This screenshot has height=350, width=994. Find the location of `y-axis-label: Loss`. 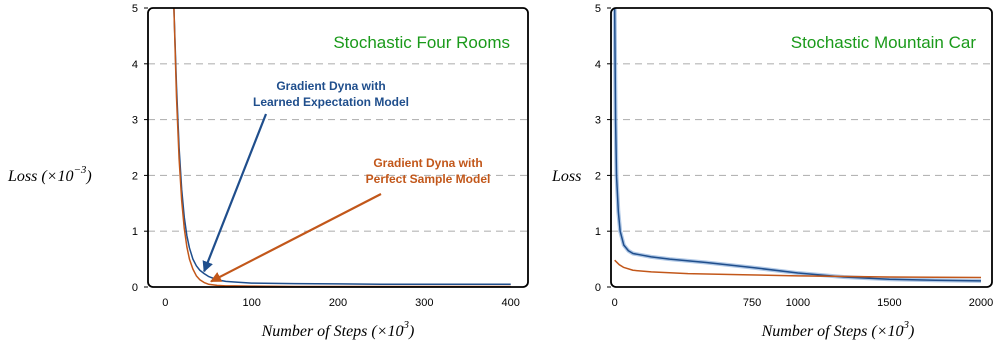

y-axis-label: Loss is located at coordinates (566, 176).